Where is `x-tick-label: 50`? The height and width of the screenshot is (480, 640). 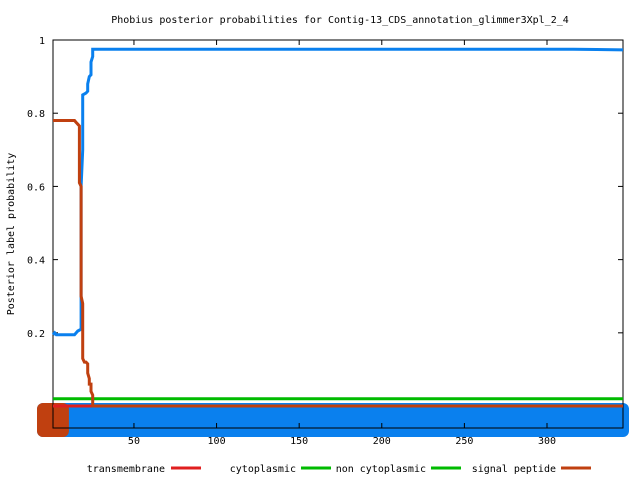
x-tick-label: 50 is located at coordinates (134, 441).